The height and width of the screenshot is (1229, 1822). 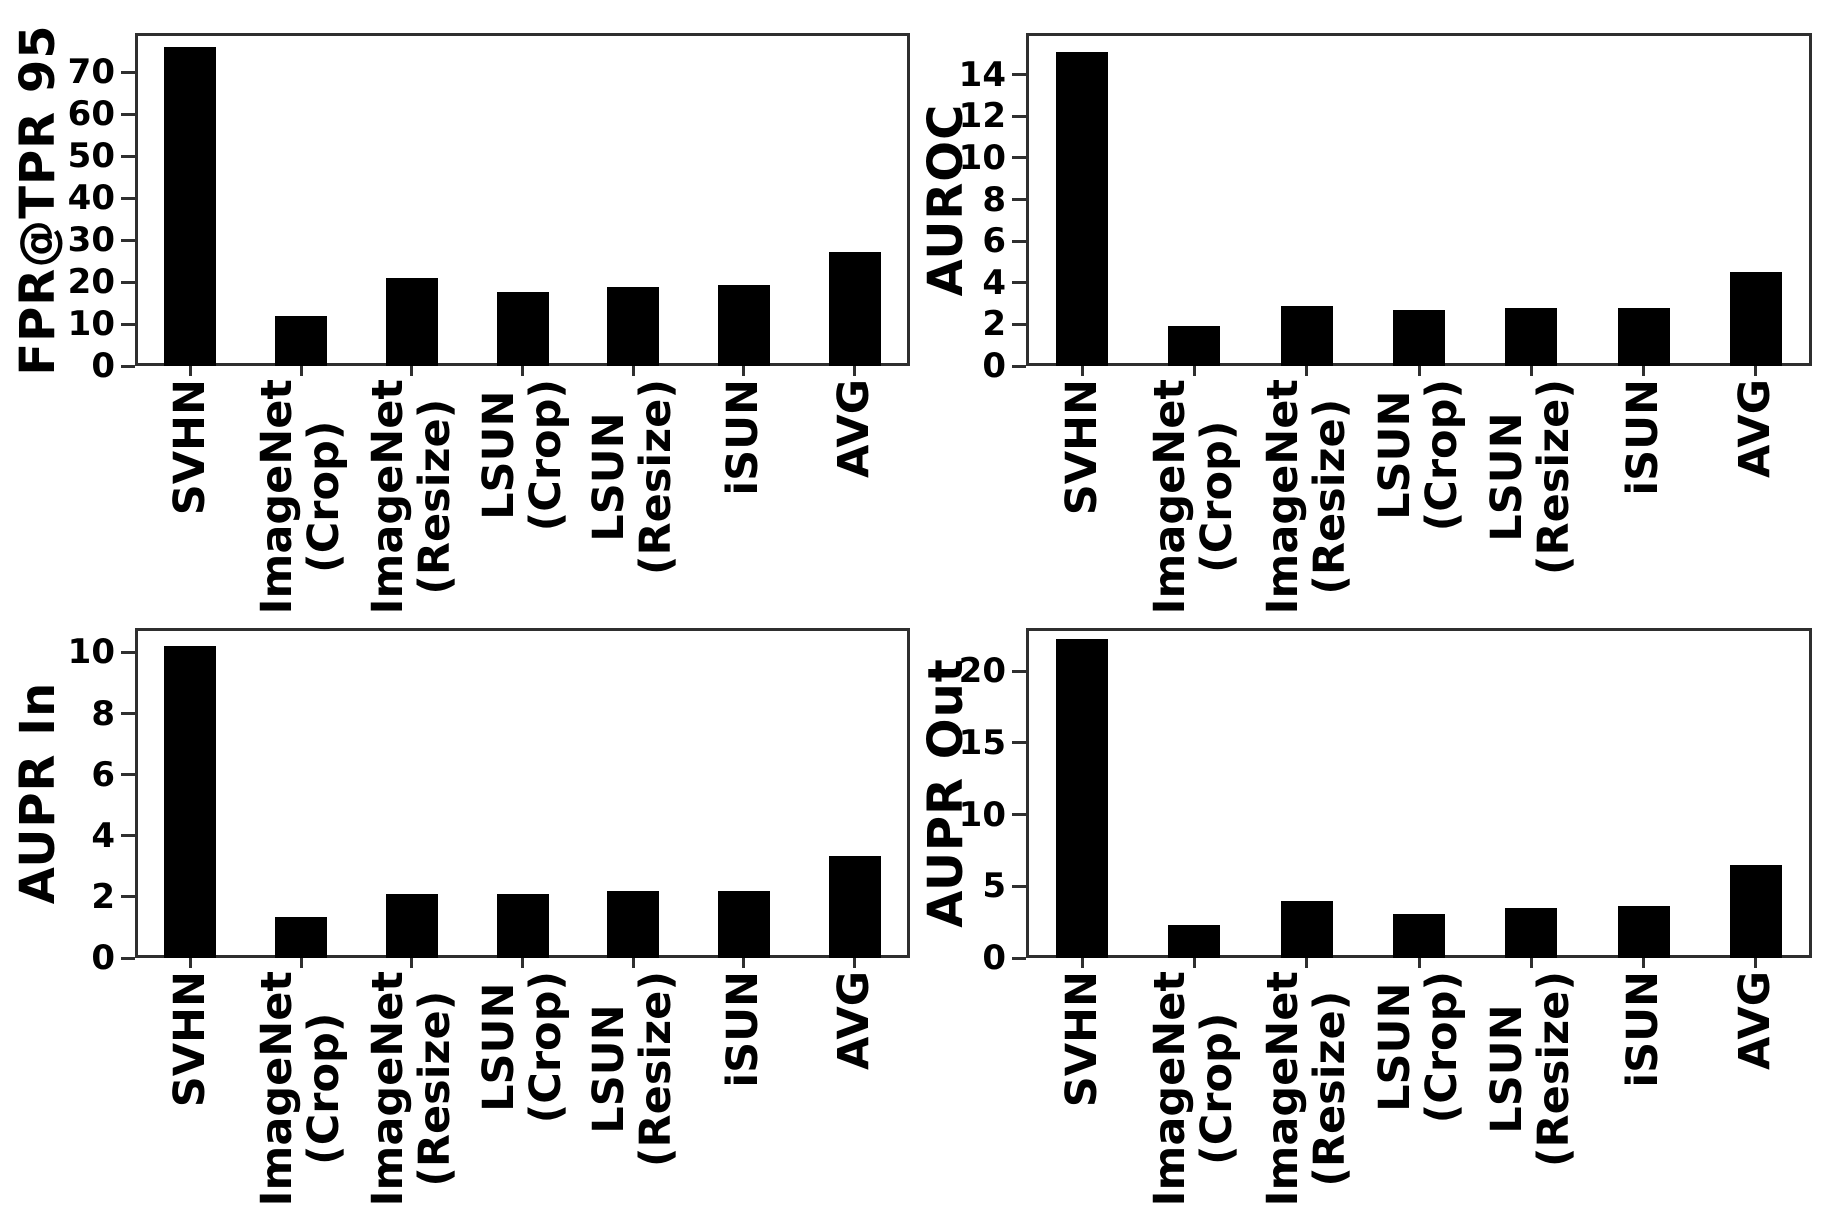 I want to click on y-tick-label: 14, so click(x=982, y=74).